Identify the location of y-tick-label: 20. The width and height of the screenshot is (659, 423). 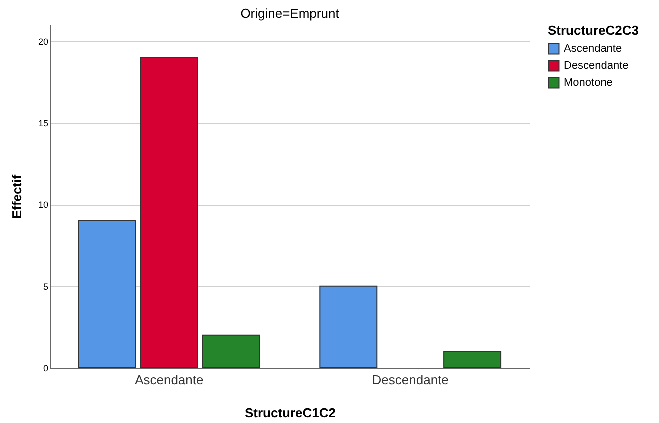
(43, 41).